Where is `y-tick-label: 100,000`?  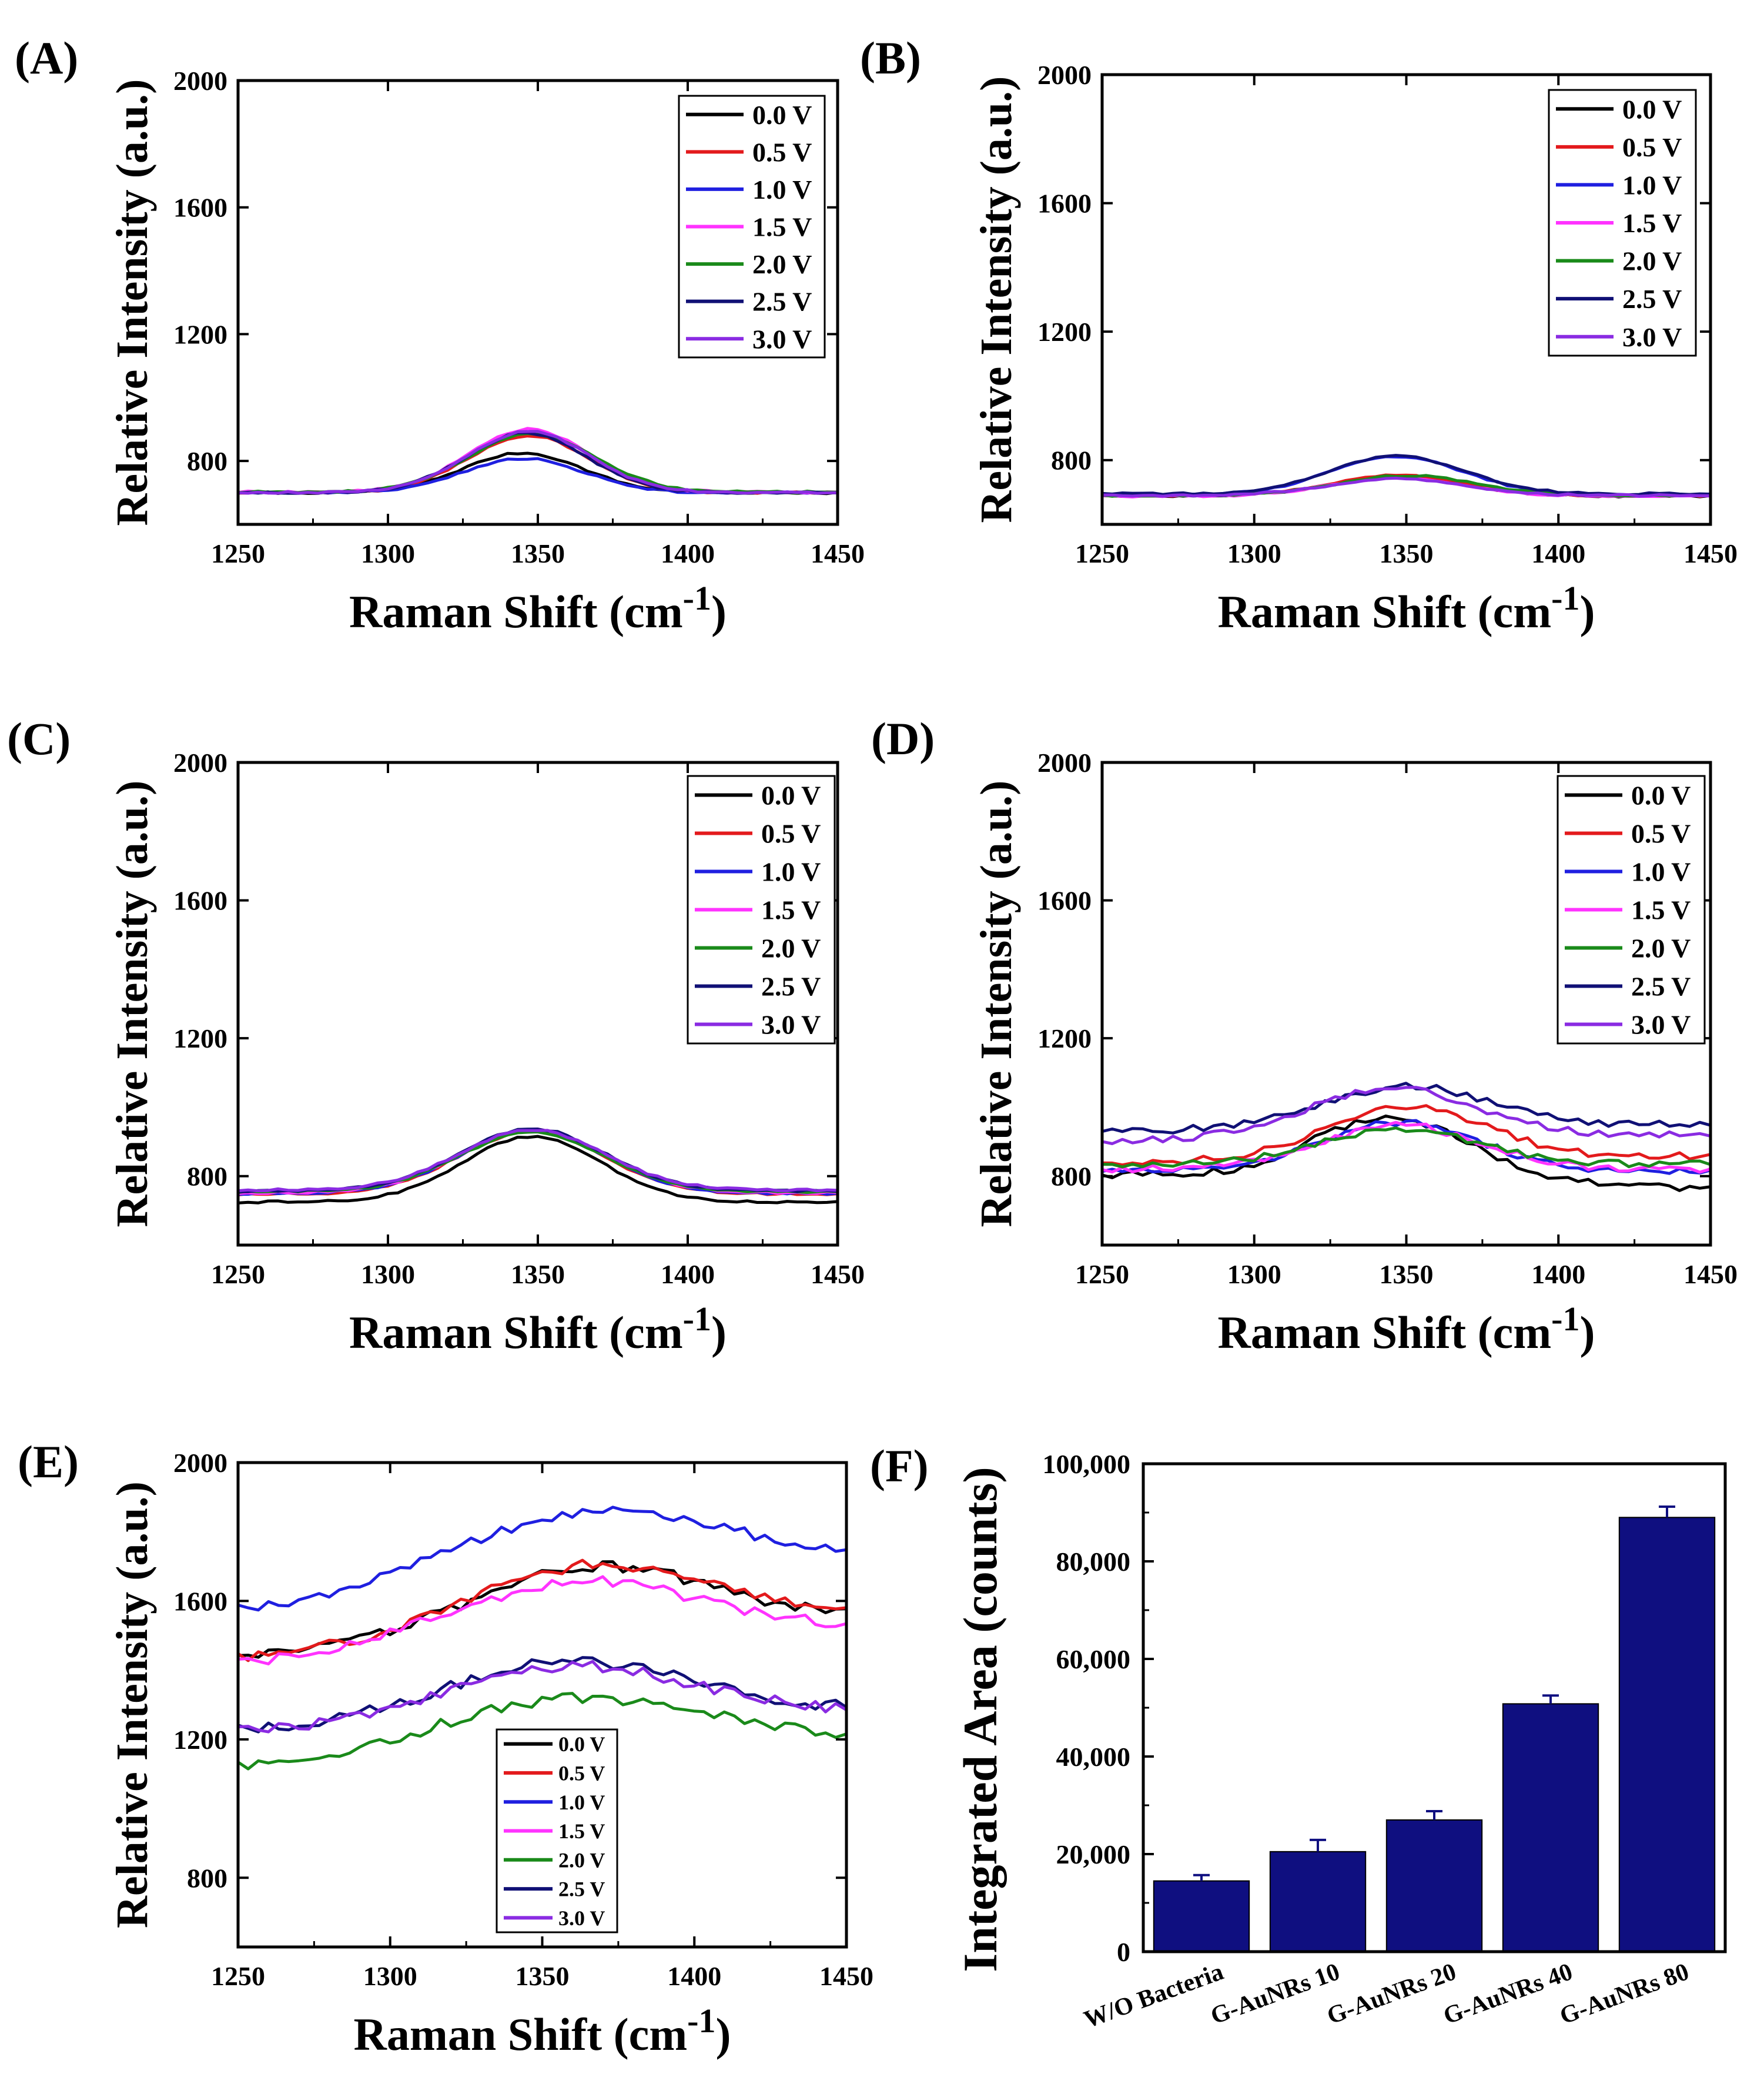 y-tick-label: 100,000 is located at coordinates (1087, 1464).